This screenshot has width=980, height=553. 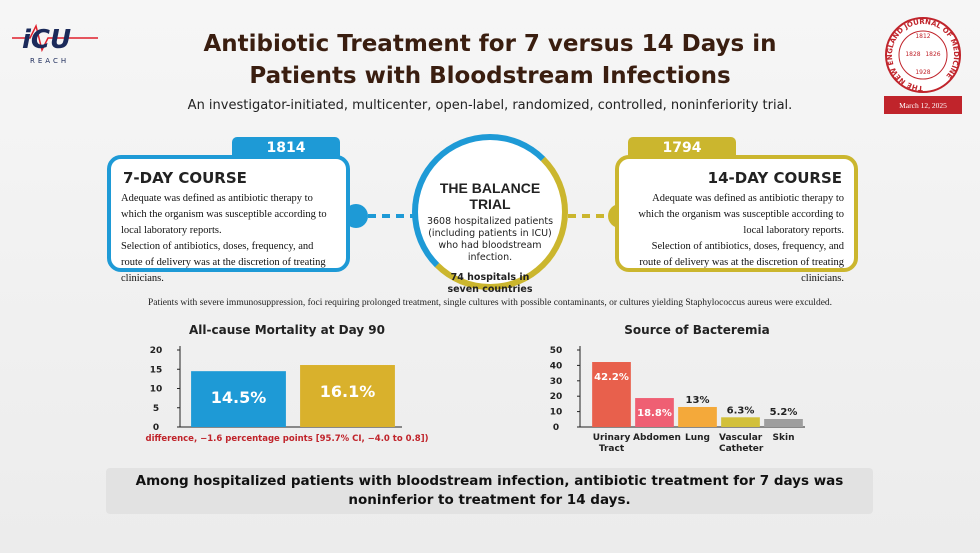 I want to click on chart-title: All-cause Mortality at Day 90, so click(x=287, y=330).